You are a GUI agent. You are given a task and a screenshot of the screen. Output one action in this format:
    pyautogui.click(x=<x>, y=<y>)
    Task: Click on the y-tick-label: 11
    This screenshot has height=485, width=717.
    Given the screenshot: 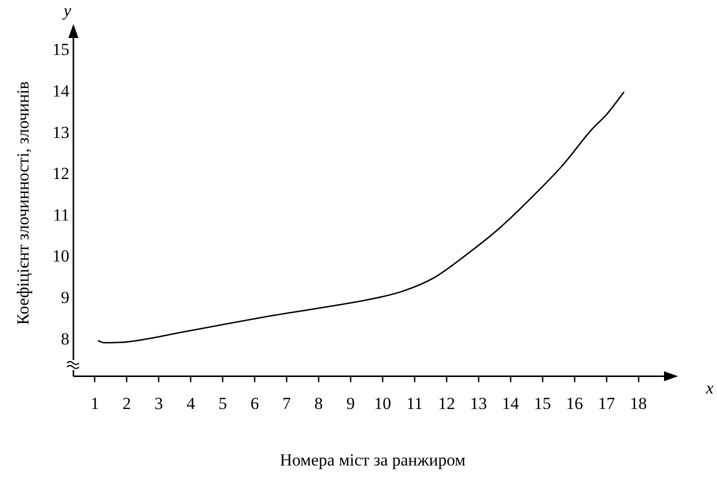 What is the action you would take?
    pyautogui.click(x=61, y=214)
    